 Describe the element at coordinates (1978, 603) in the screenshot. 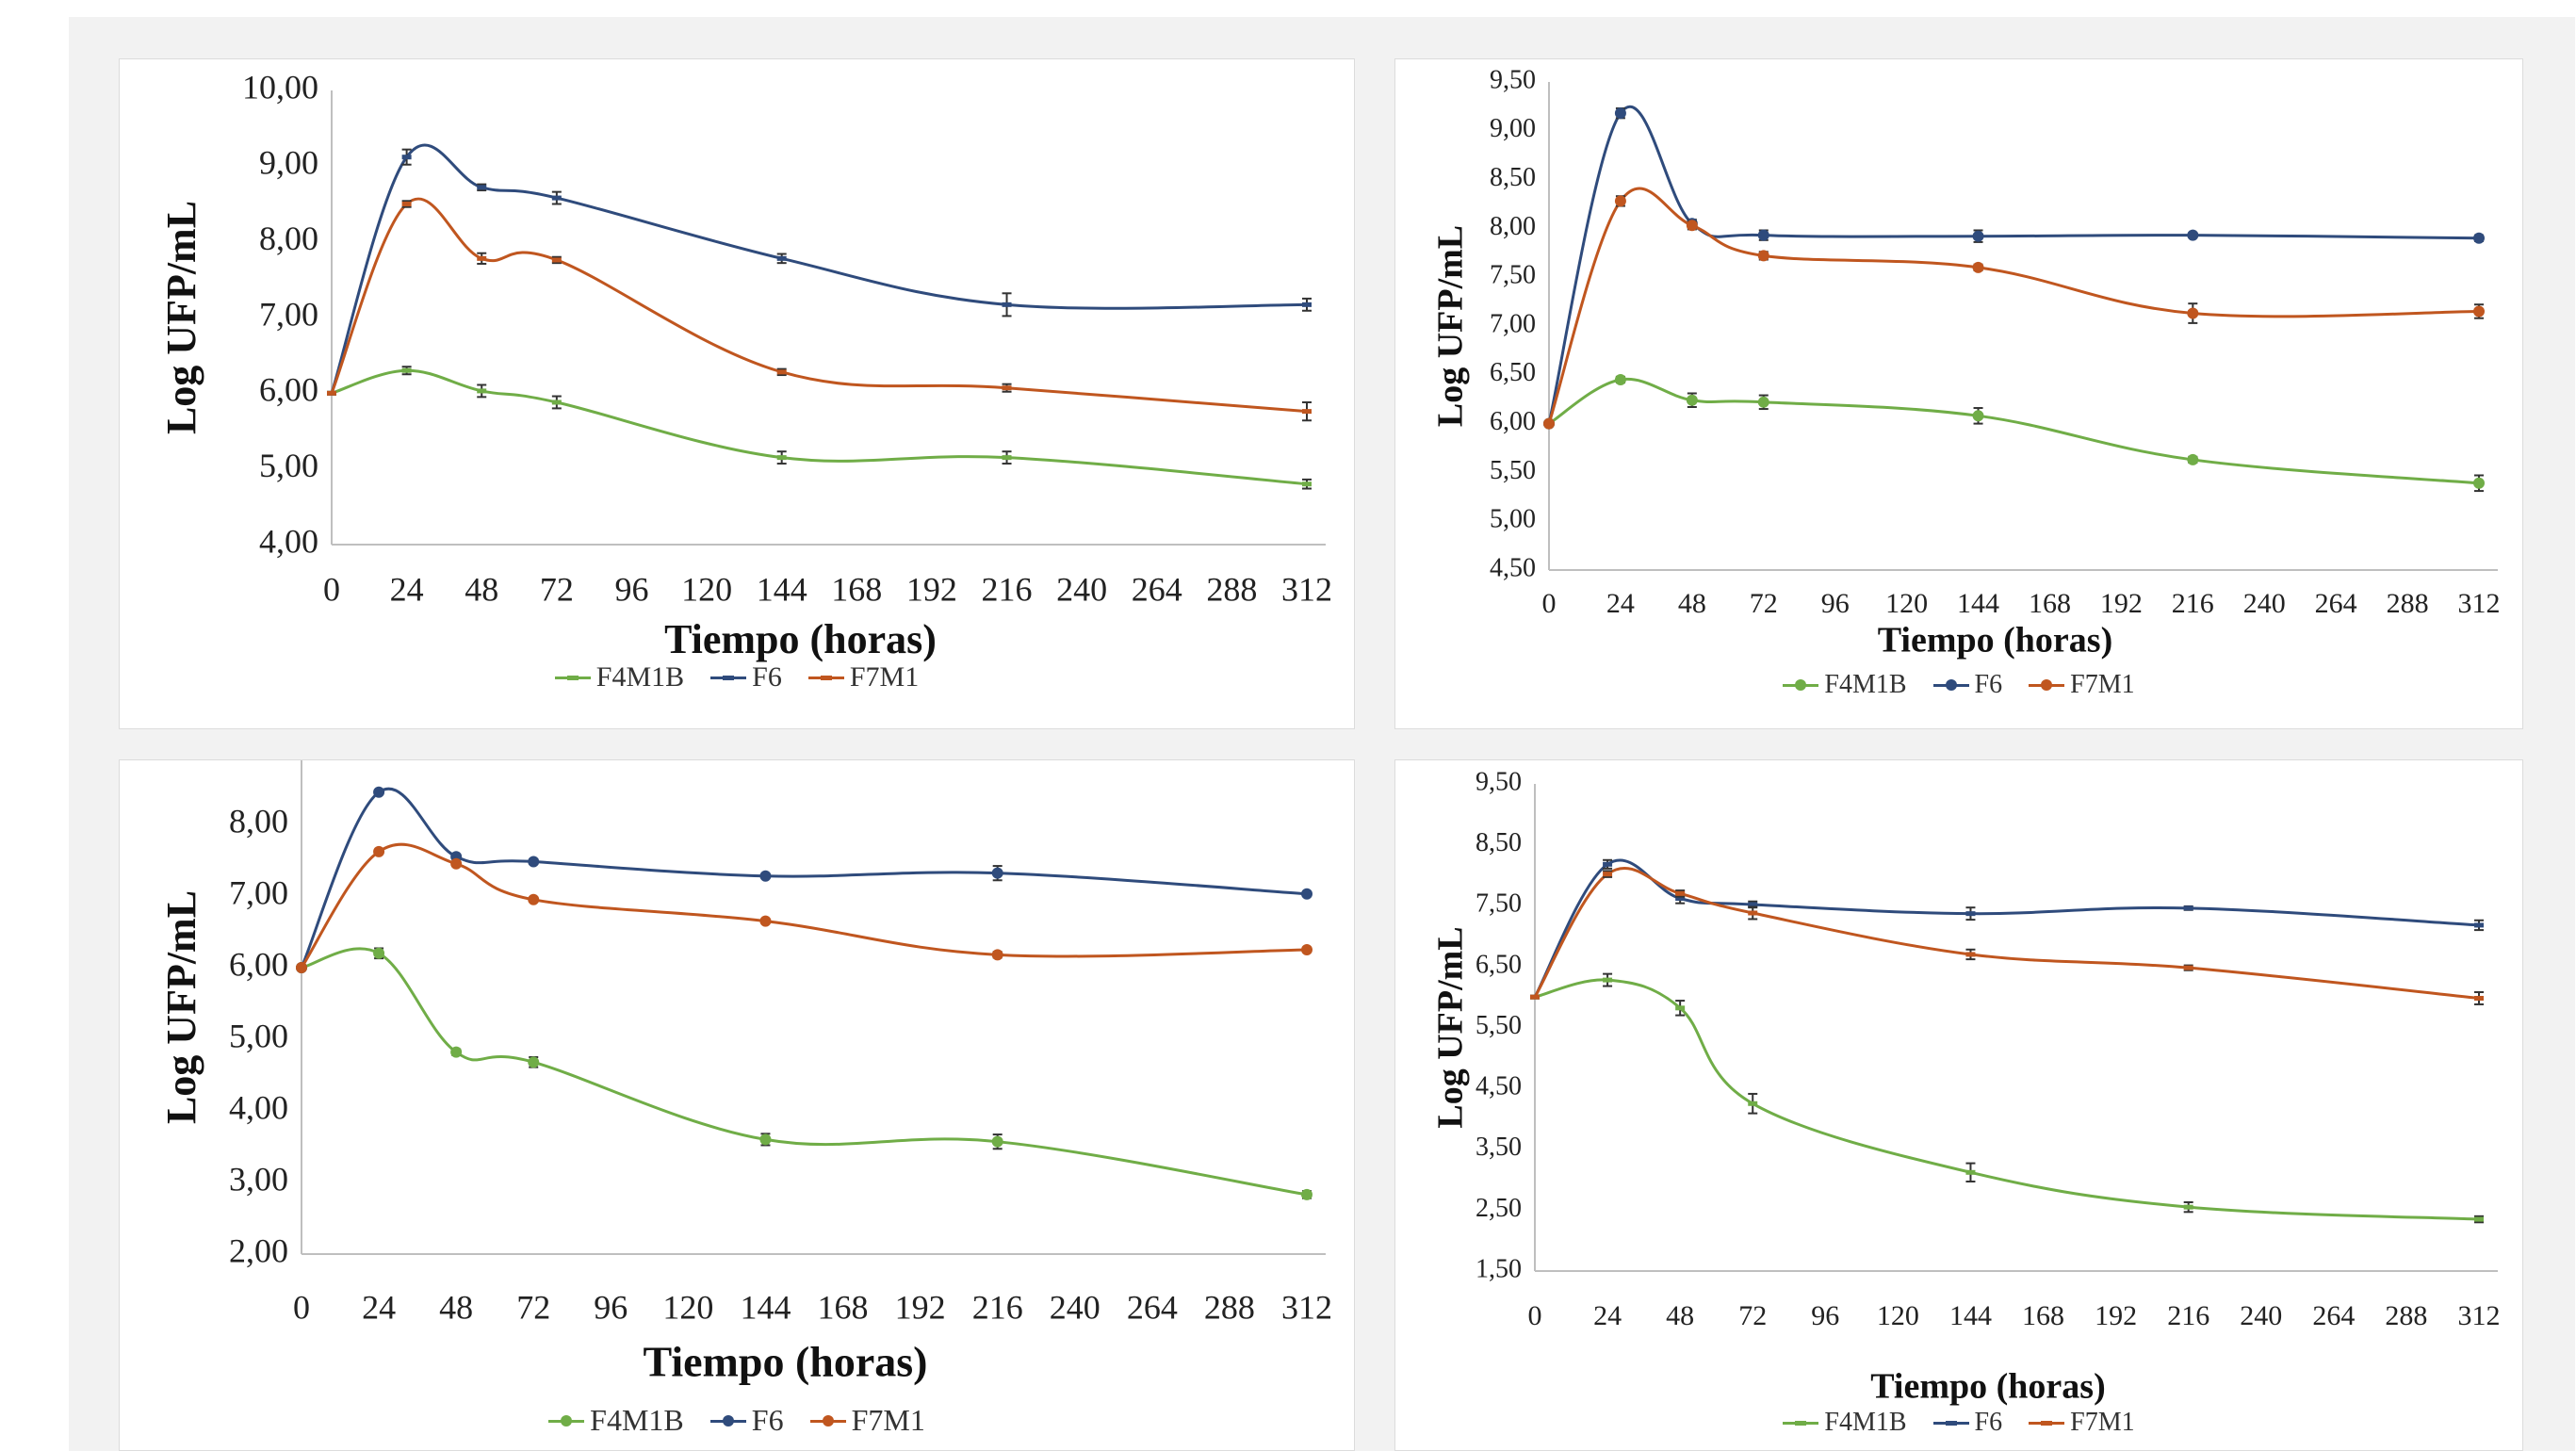

I see `x-tick-label: 144` at that location.